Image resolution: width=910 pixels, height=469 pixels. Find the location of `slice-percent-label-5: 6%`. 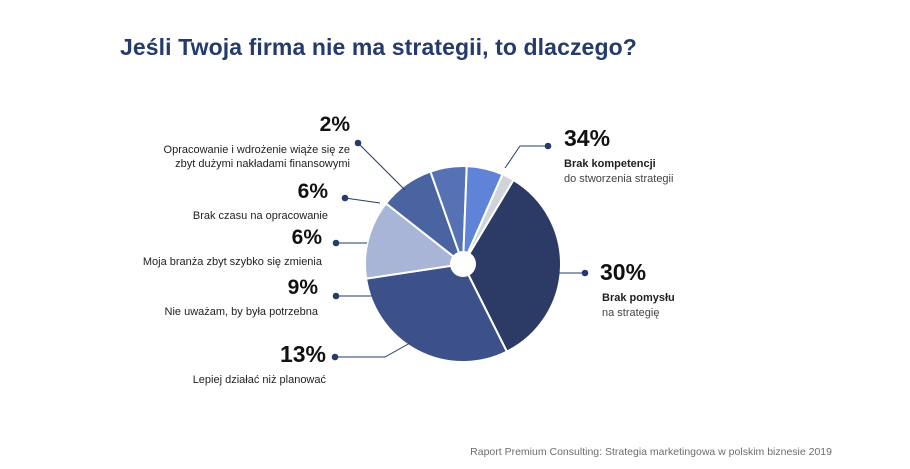

slice-percent-label-5: 6% is located at coordinates (313, 191).